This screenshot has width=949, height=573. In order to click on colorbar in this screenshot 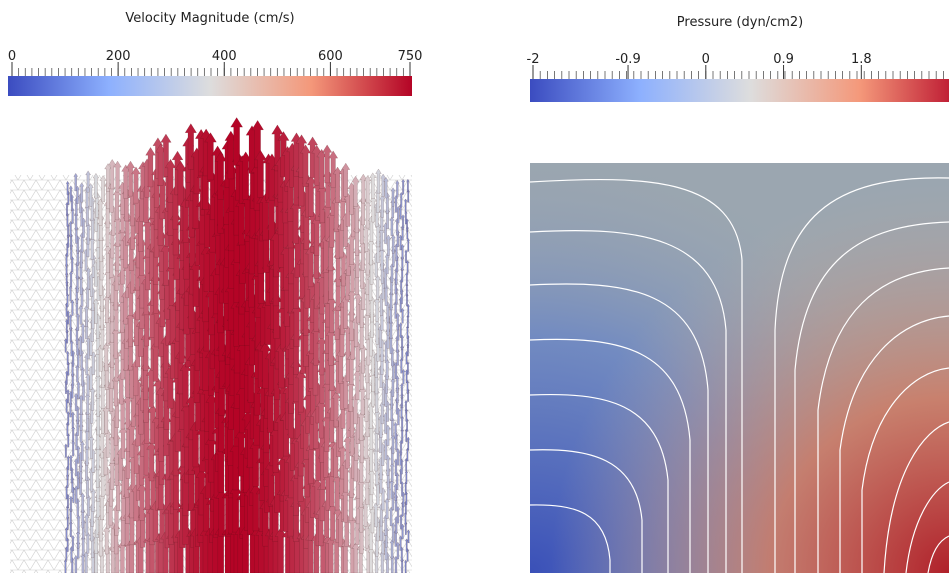, I will do `click(210, 86)`.